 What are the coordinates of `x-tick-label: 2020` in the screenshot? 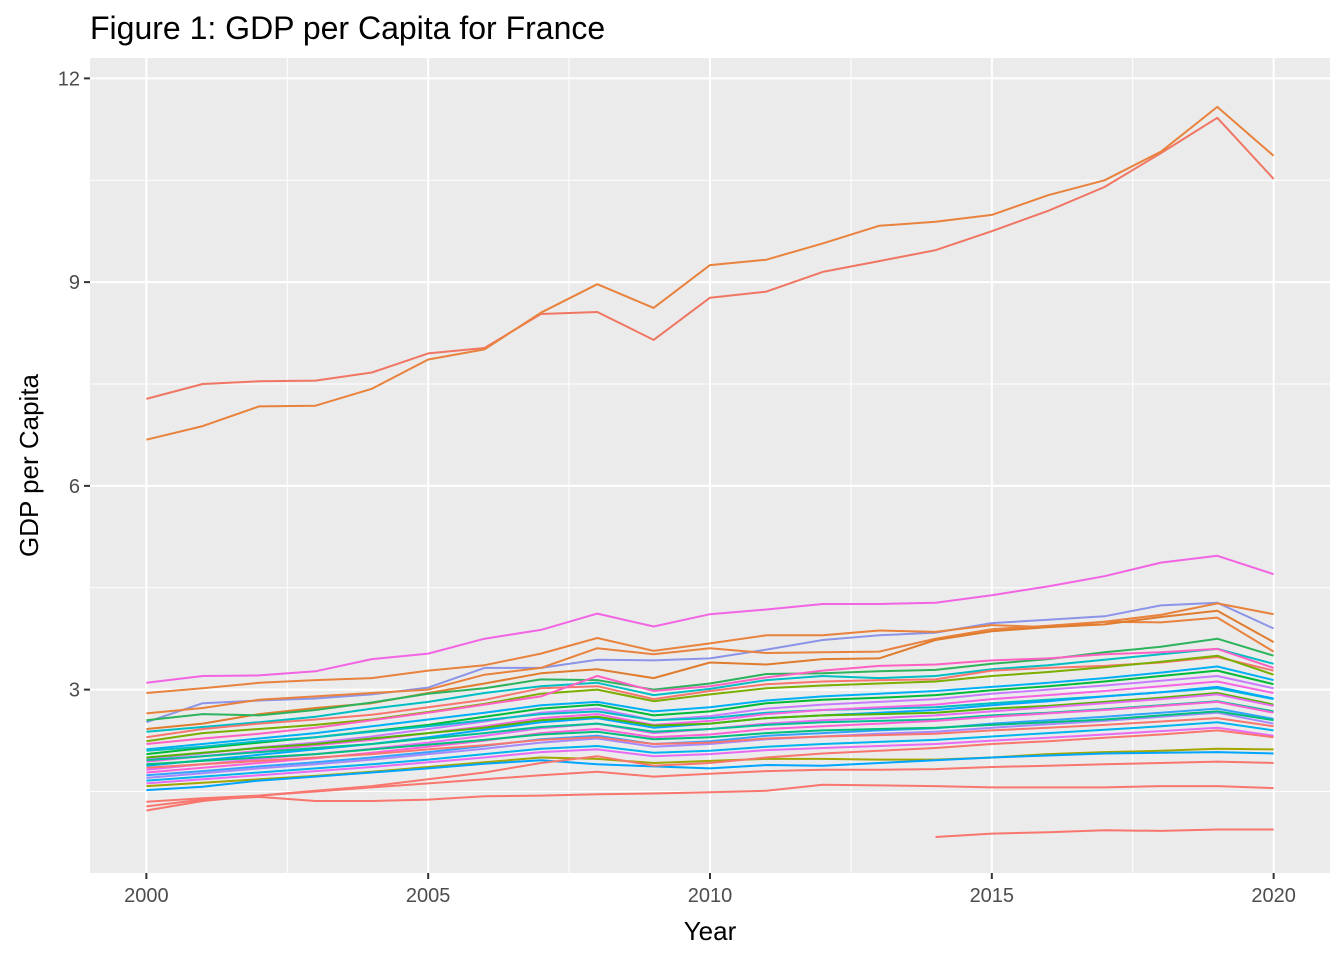 It's located at (1273, 896).